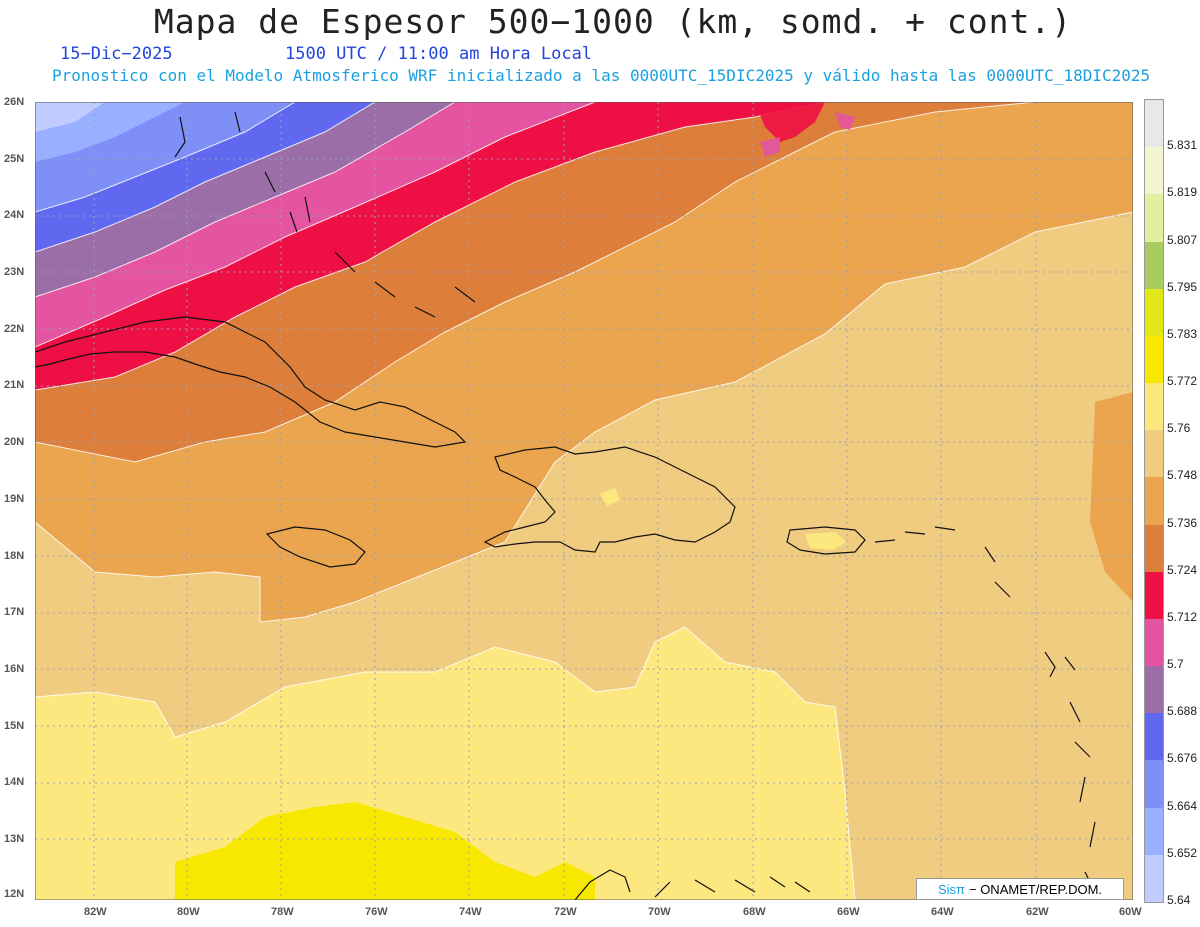 Image resolution: width=1200 pixels, height=927 pixels. Describe the element at coordinates (1175, 664) in the screenshot. I see `legend-label: 5.7` at that location.